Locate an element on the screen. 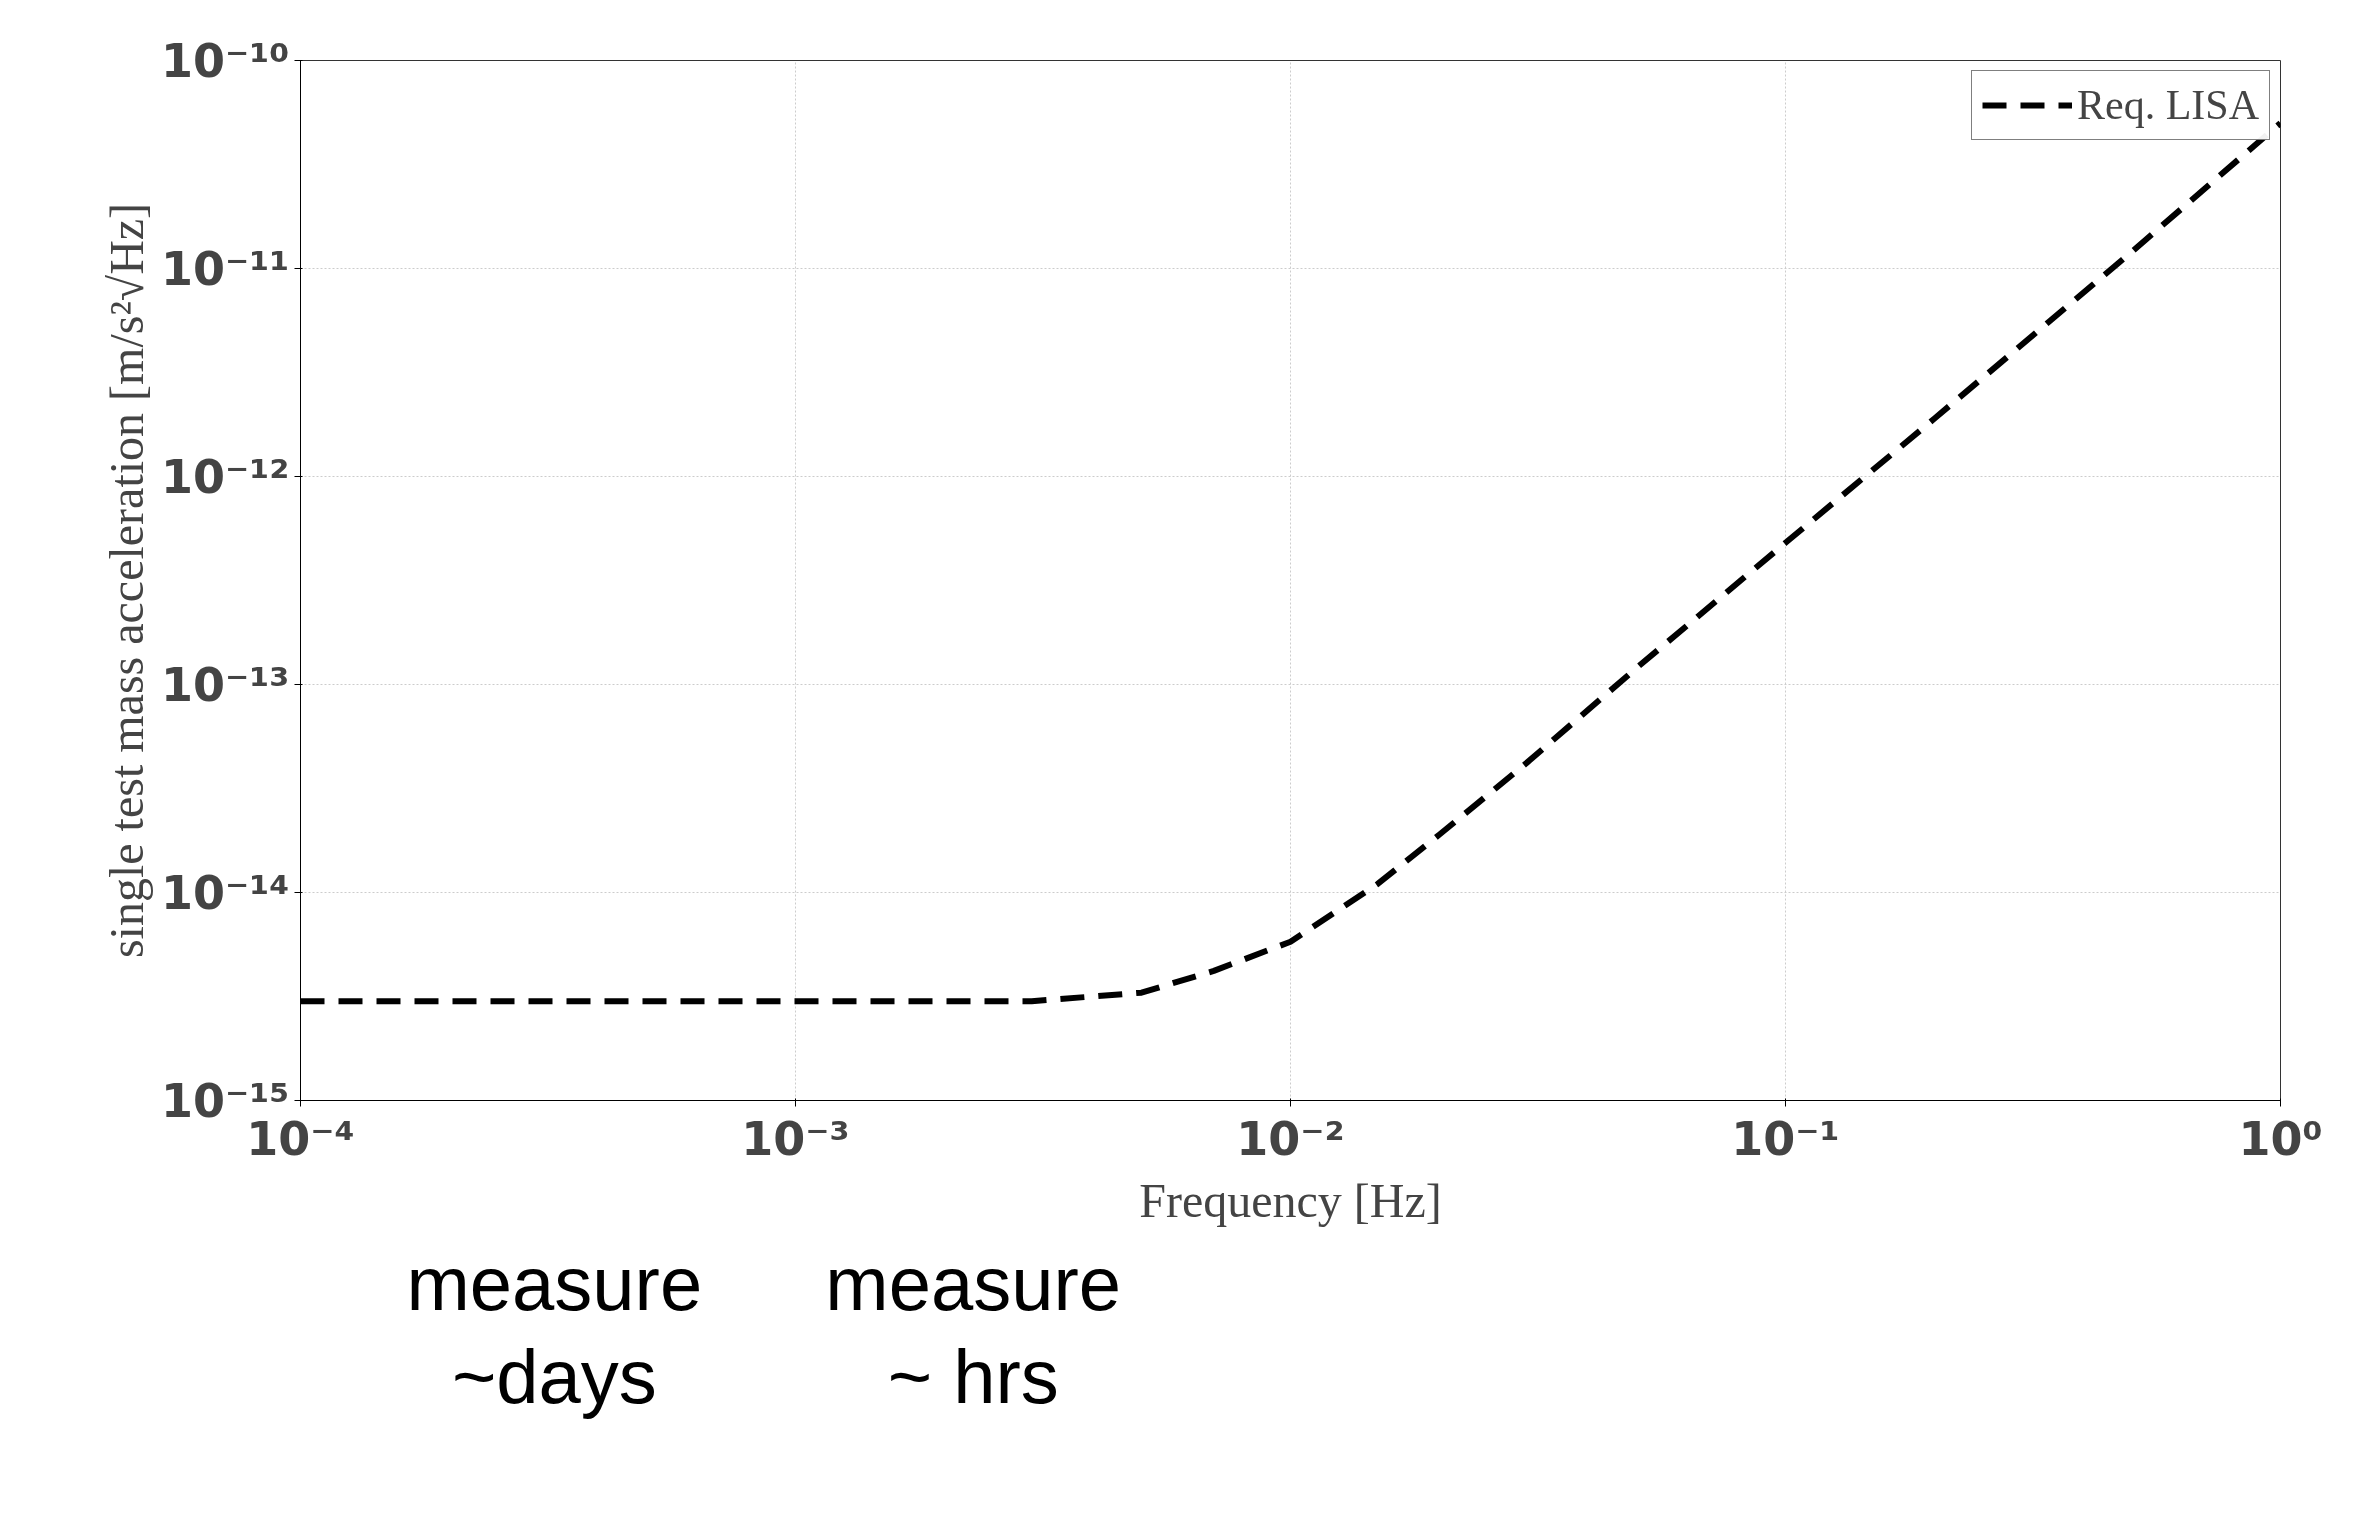 The width and height of the screenshot is (2366, 1516). x-tick-label: 10⁰ is located at coordinates (2280, 1138).